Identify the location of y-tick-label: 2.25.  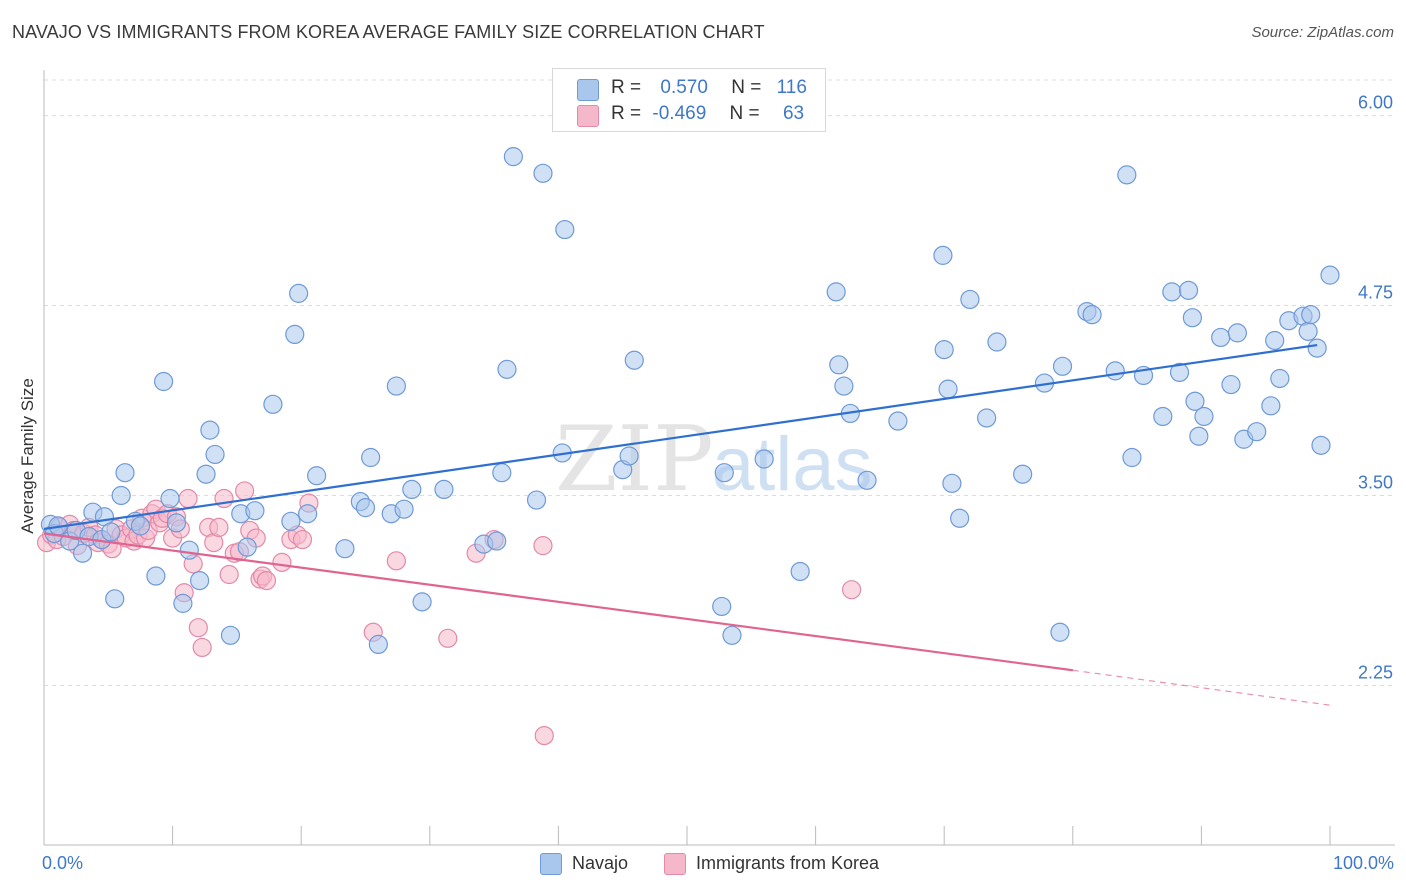
(1375, 672).